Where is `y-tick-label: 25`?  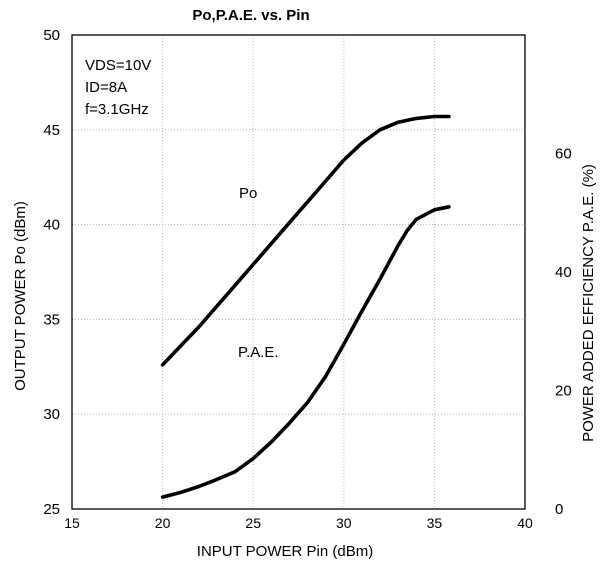
y-tick-label: 25 is located at coordinates (51, 509).